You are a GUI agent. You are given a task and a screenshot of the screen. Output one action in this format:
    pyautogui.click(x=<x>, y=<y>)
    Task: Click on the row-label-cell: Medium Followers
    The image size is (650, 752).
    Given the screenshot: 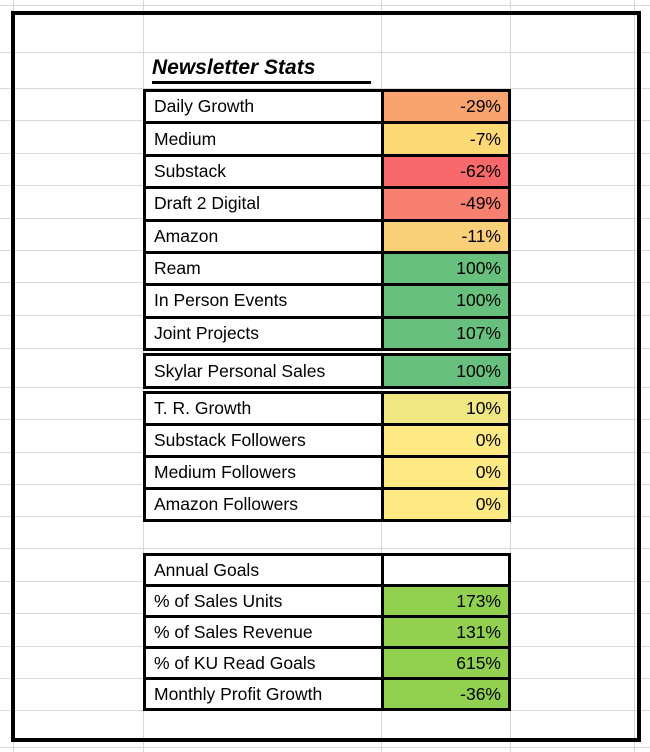 What is the action you would take?
    pyautogui.click(x=263, y=472)
    